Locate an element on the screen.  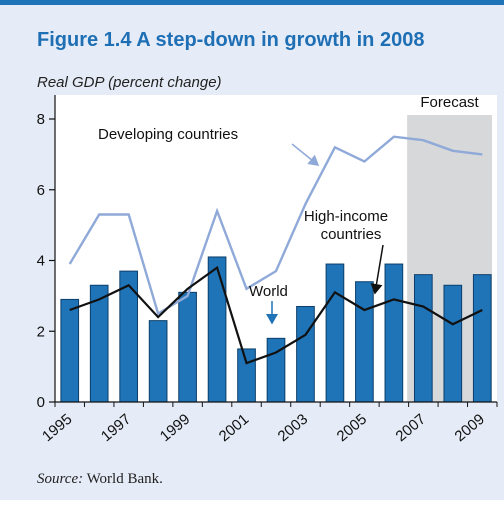
bar-2001 is located at coordinates (247, 375).